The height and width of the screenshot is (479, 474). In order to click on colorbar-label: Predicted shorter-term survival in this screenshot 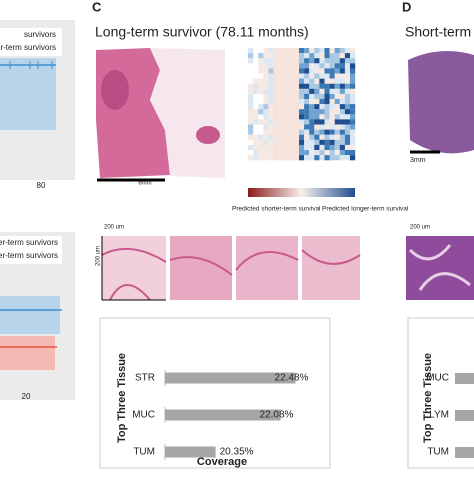, I will do `click(276, 209)`.